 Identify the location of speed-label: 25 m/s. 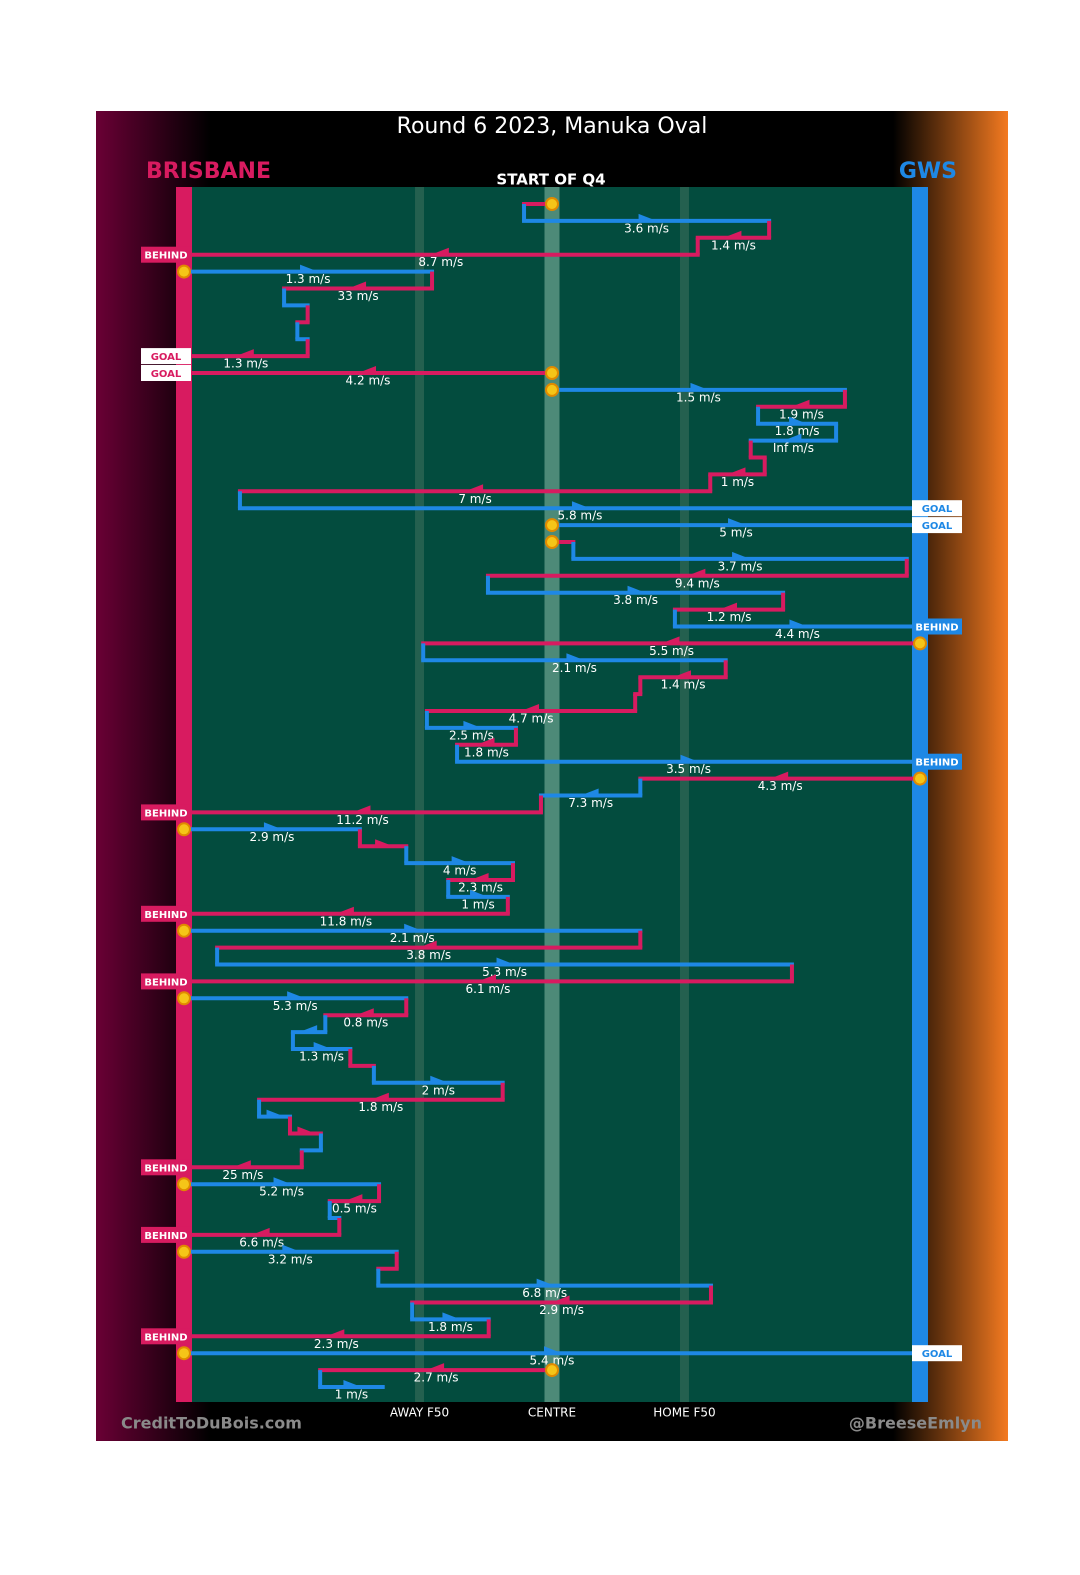
(242, 1175).